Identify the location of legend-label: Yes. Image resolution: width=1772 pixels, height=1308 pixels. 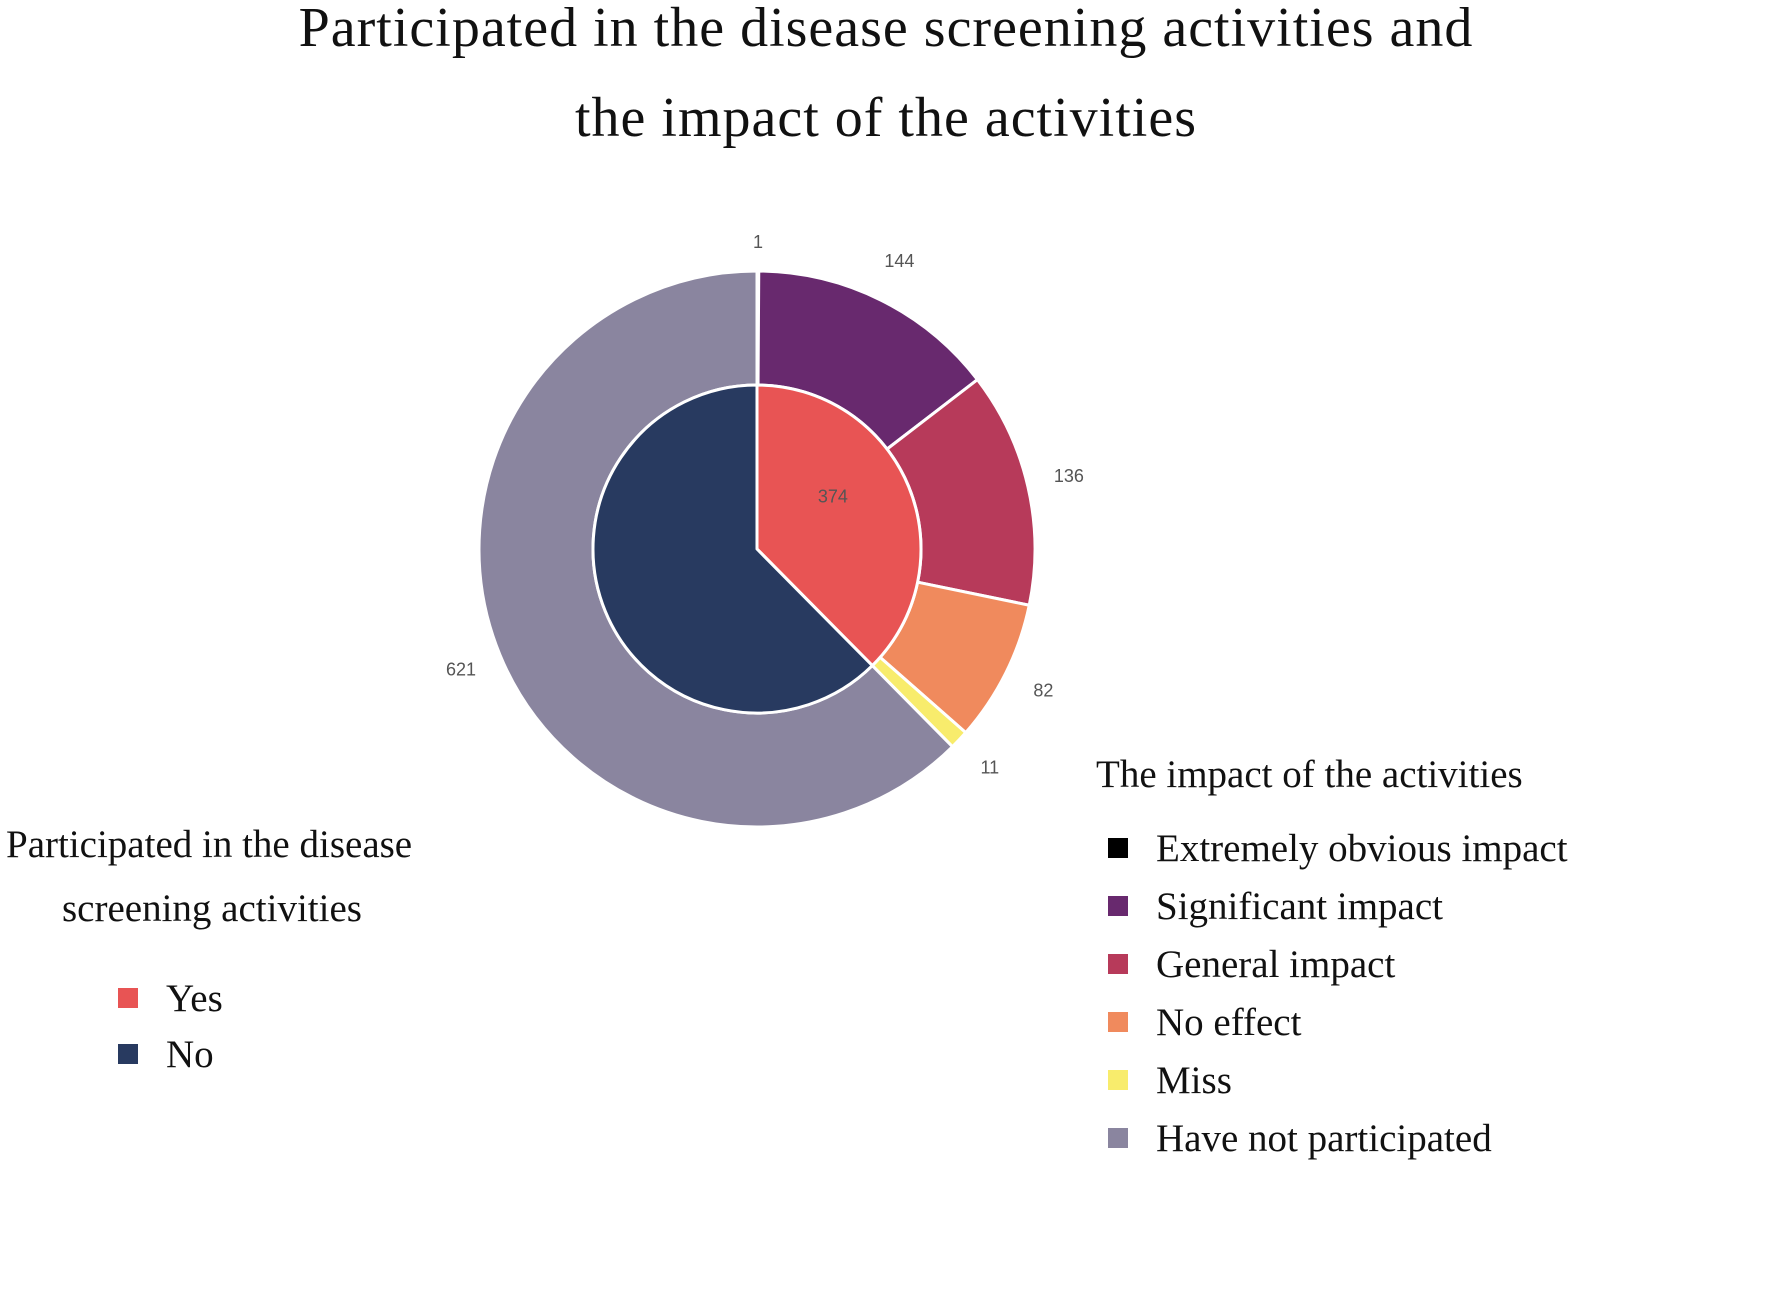
(194, 998).